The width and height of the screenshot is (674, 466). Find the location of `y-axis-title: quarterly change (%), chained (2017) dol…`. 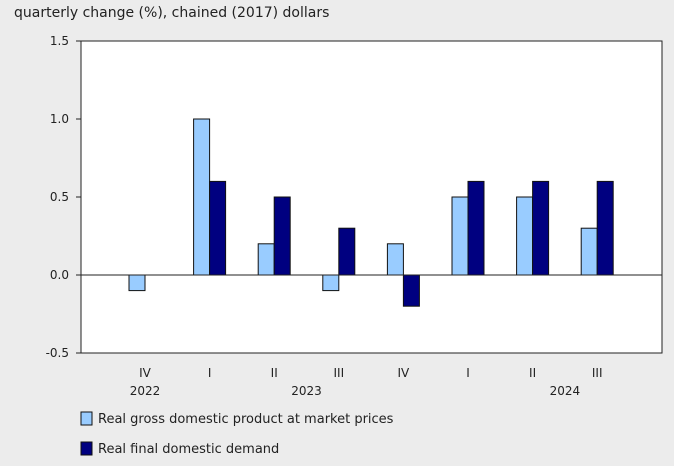

y-axis-title: quarterly change (%), chained (2017) dol… is located at coordinates (171, 13).